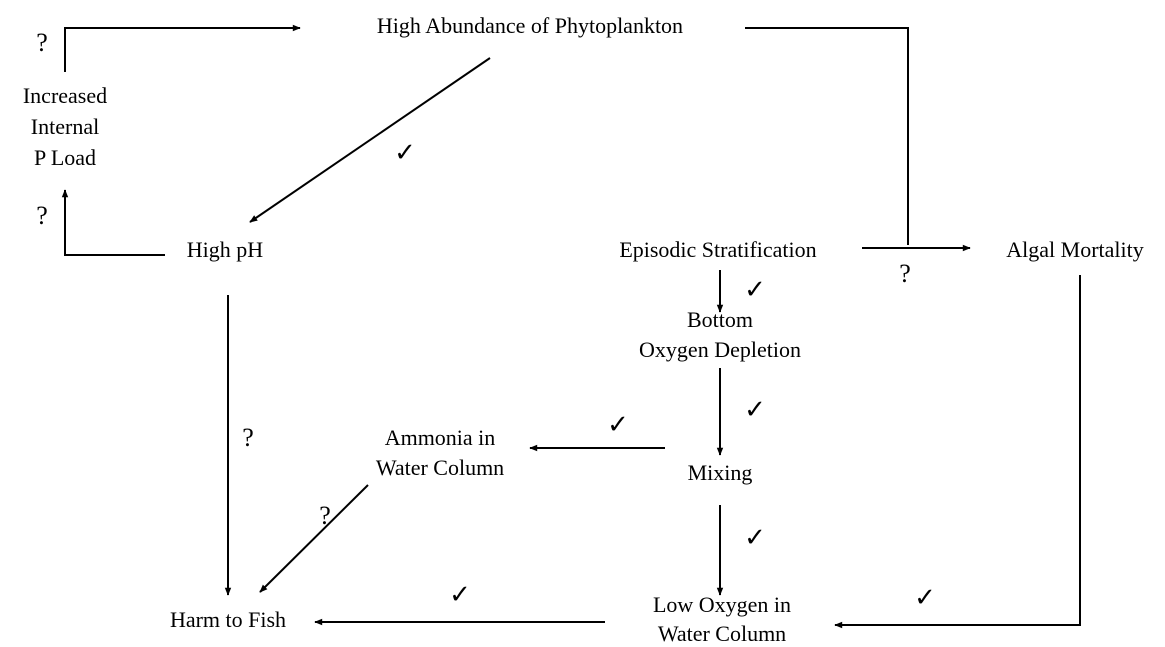 The image size is (1165, 647). I want to click on node-label: Increased, so click(65, 95).